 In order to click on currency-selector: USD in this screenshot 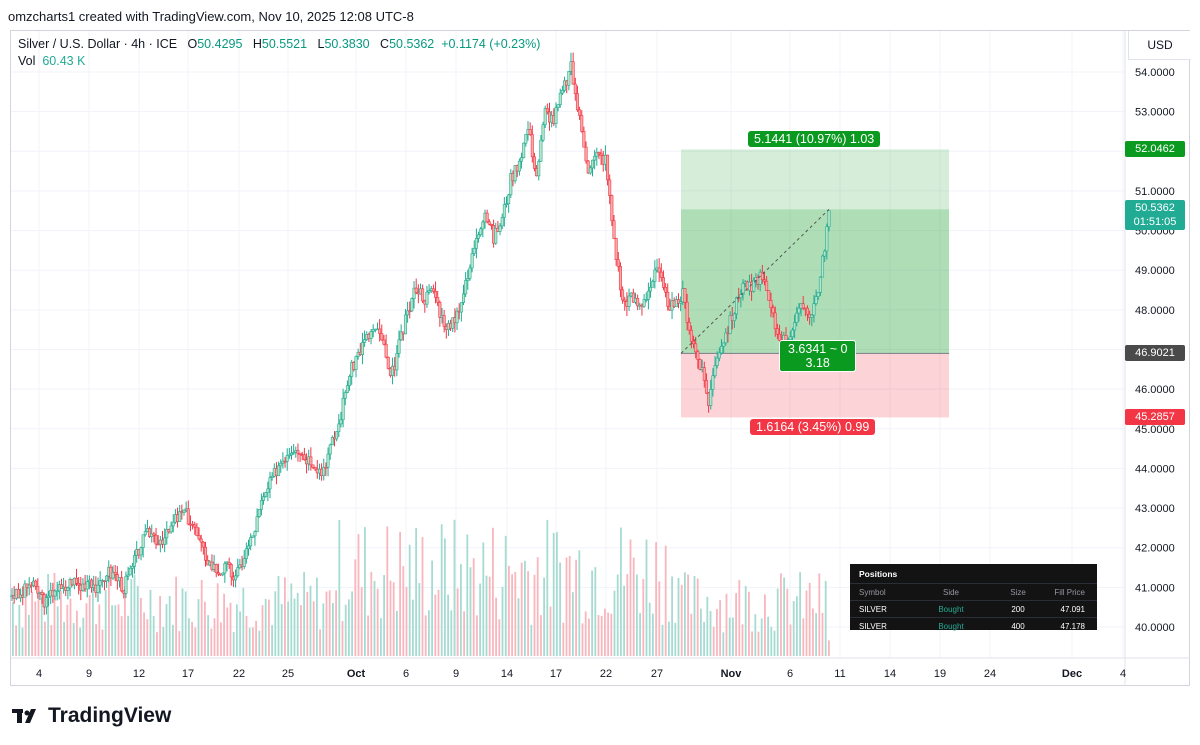, I will do `click(1159, 45)`.